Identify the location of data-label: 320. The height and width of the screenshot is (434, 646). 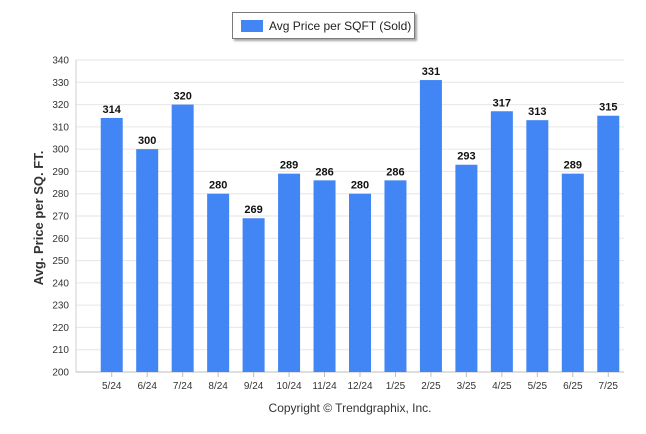
(182, 97).